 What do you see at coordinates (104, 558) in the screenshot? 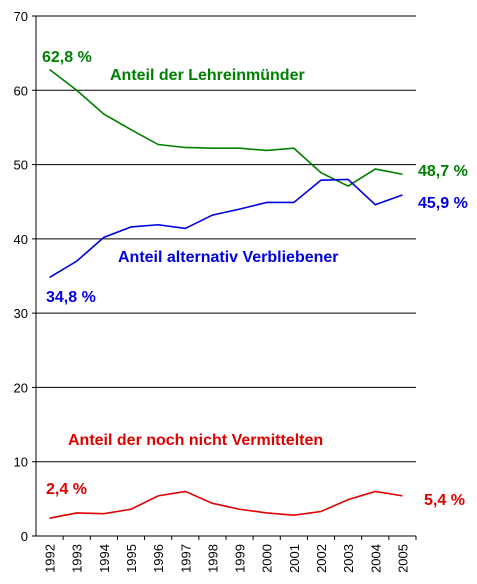
I see `x-tick-label: 1994` at bounding box center [104, 558].